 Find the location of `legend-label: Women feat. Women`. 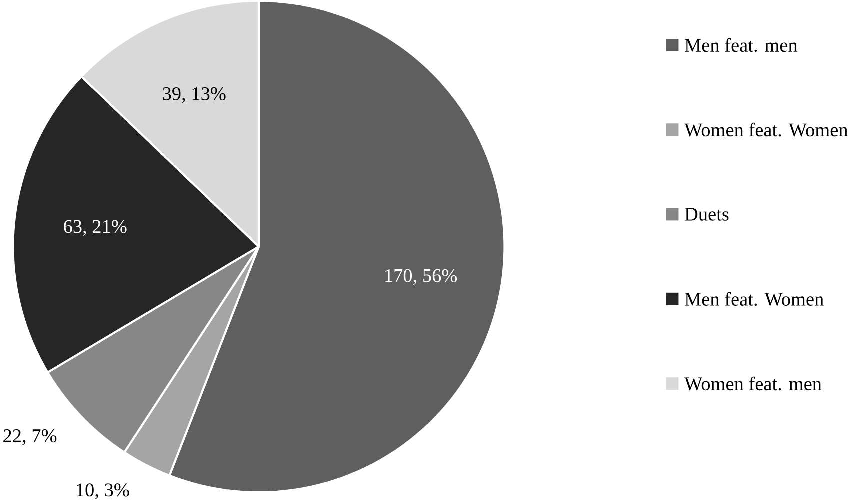

legend-label: Women feat. Women is located at coordinates (766, 129).